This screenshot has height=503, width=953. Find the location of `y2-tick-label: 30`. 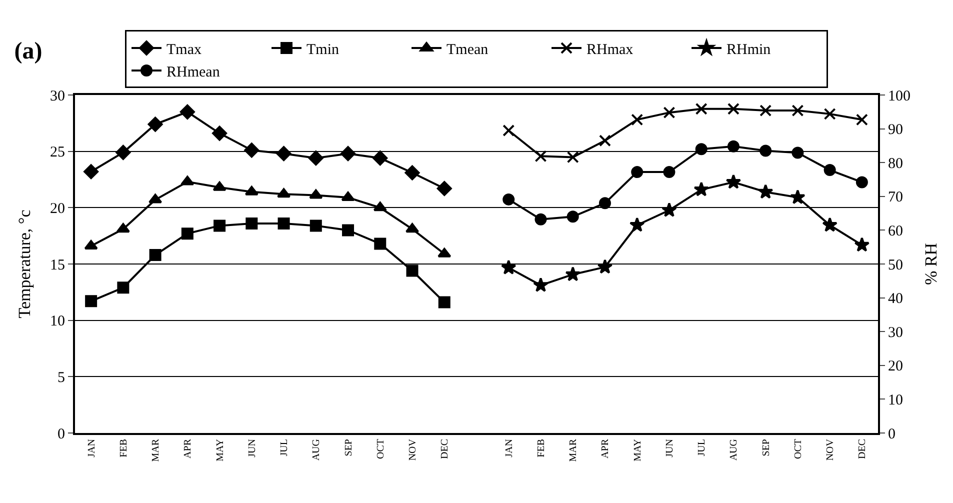

y2-tick-label: 30 is located at coordinates (895, 332).